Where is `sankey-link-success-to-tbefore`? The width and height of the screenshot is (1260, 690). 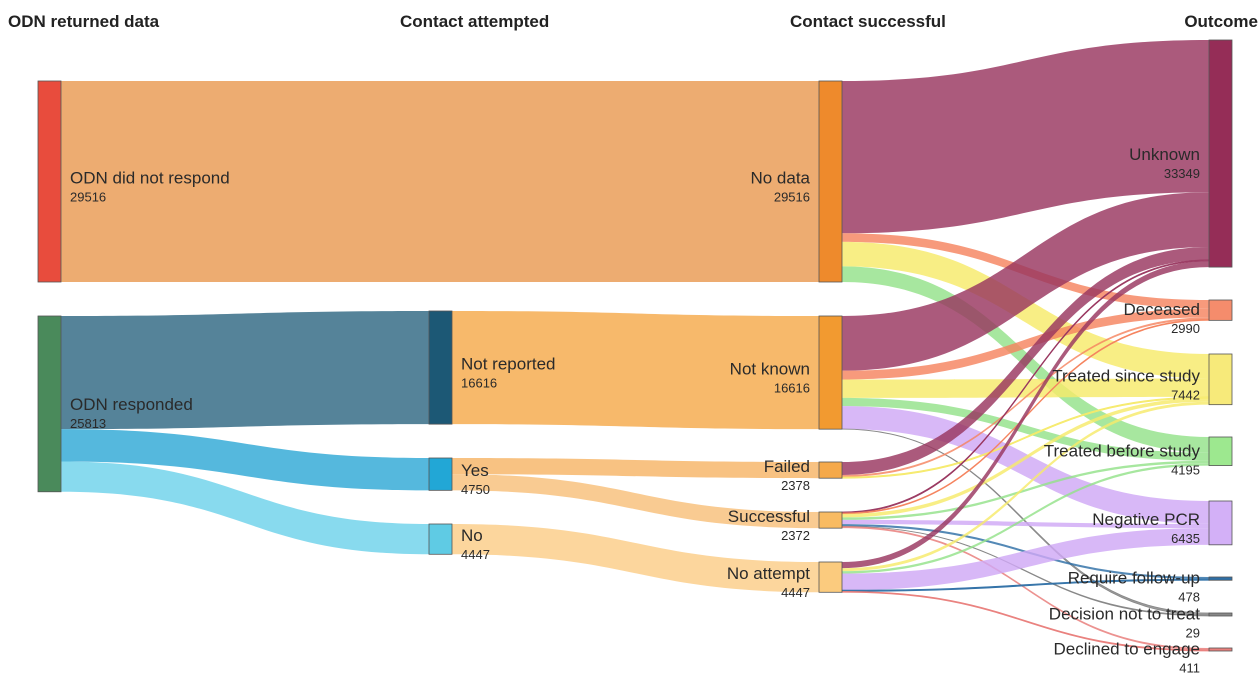 sankey-link-success-to-tbefore is located at coordinates (1025, 490).